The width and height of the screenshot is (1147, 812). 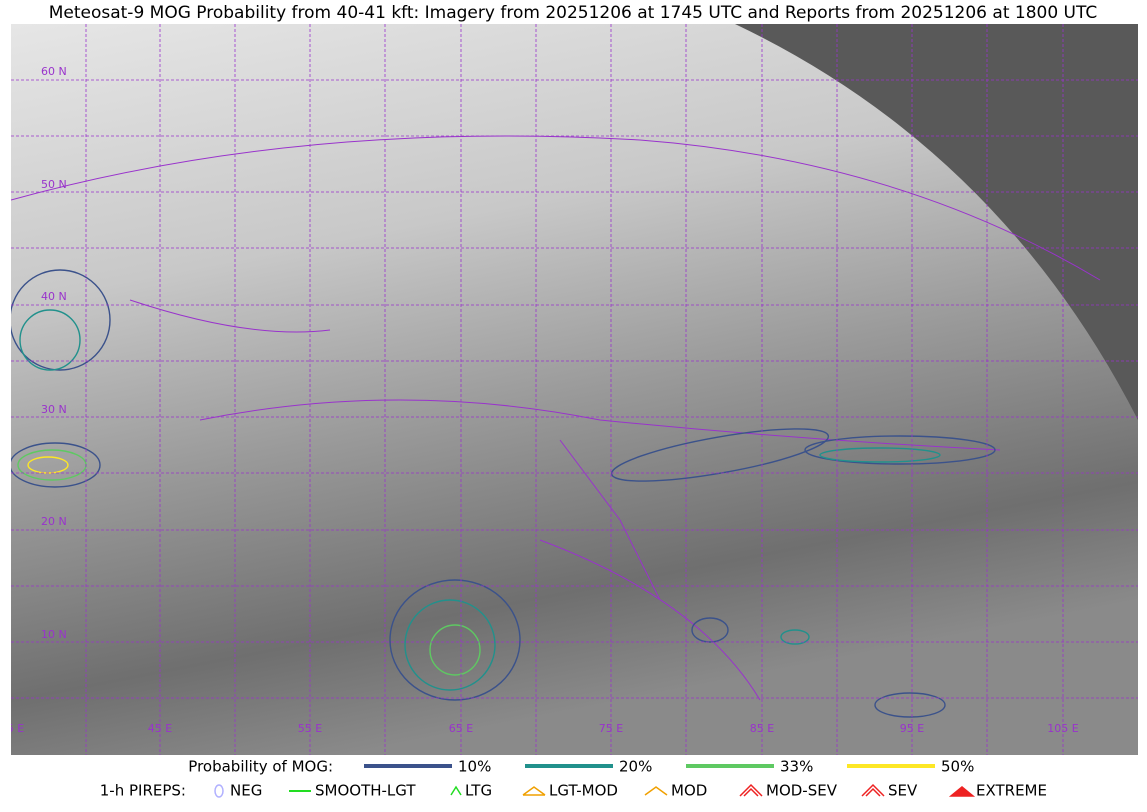 I want to click on lon-label: 95 E, so click(x=912, y=728).